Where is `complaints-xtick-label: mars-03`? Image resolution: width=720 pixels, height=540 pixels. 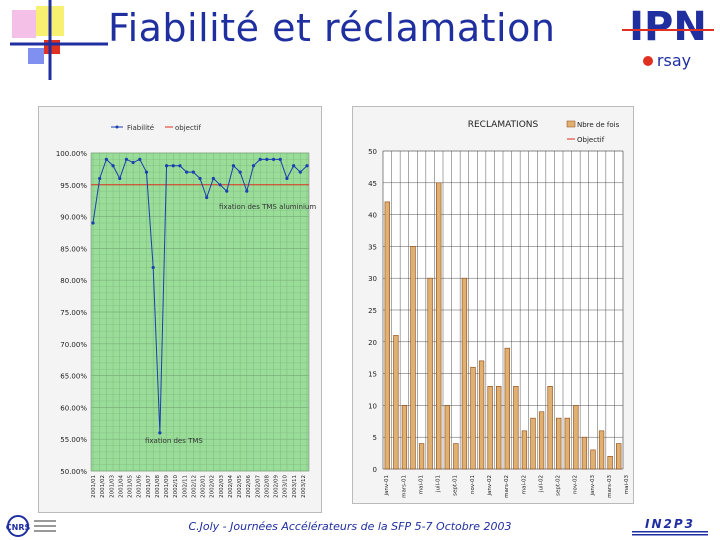 complaints-xtick-label: mars-03 is located at coordinates (610, 486).